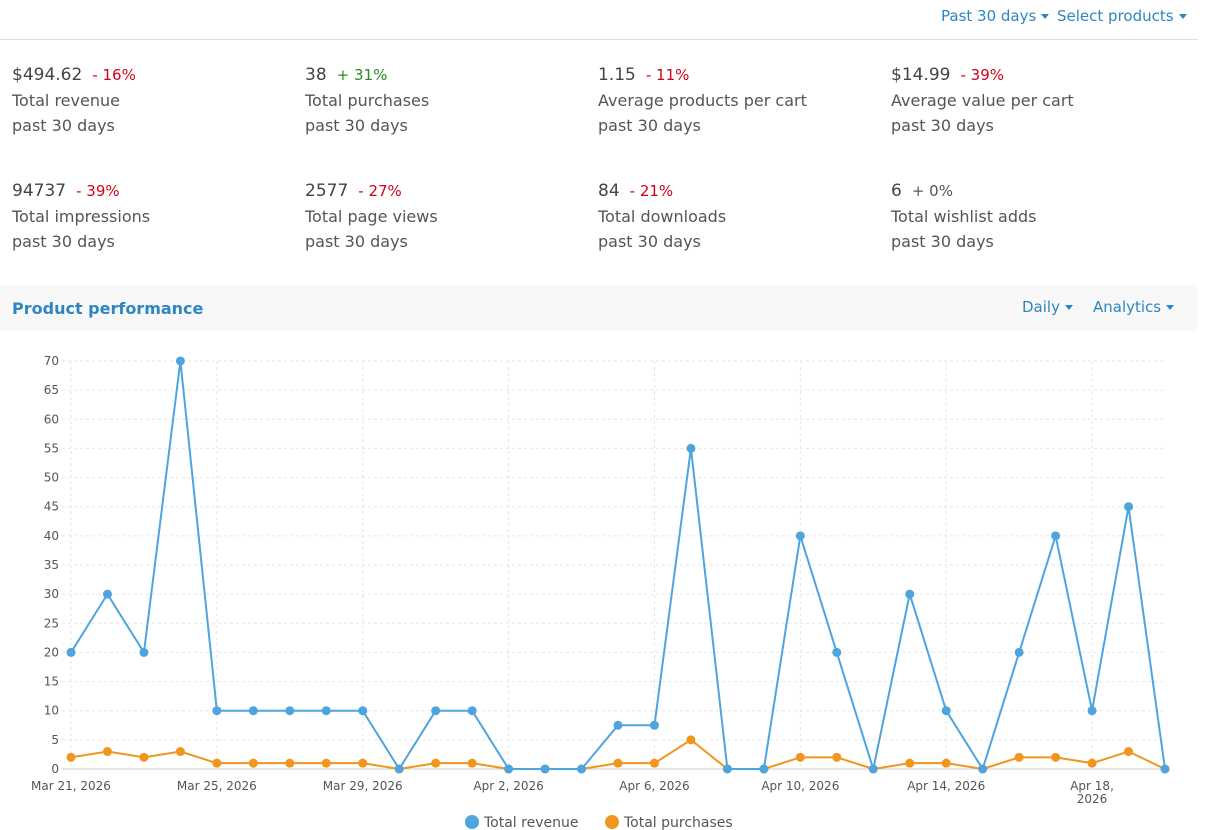  Describe the element at coordinates (530, 822) in the screenshot. I see `legend-label: Total revenue` at that location.